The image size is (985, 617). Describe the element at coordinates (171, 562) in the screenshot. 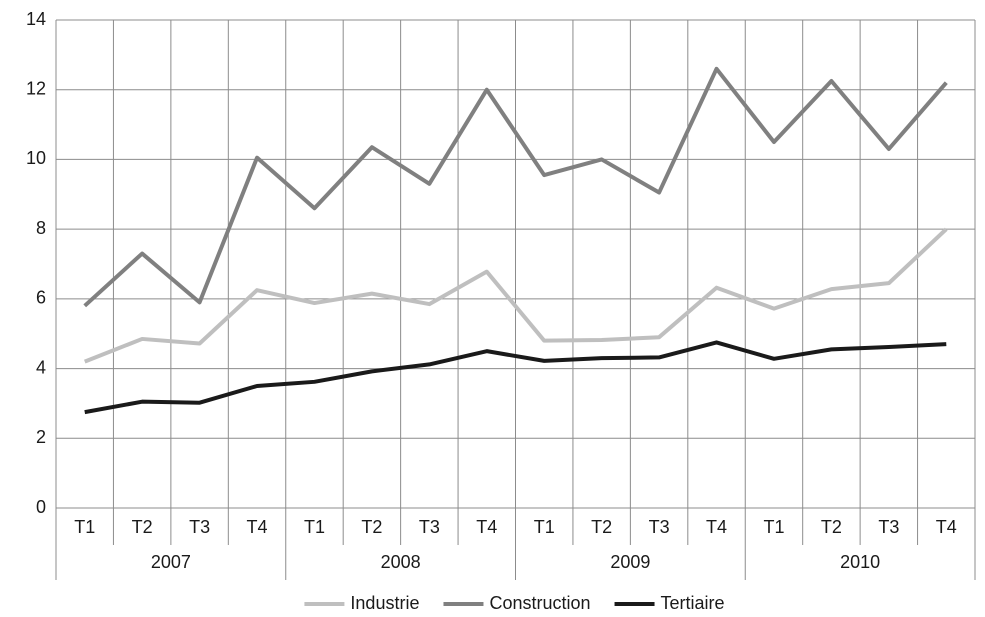

I see `group-label: 2007` at that location.